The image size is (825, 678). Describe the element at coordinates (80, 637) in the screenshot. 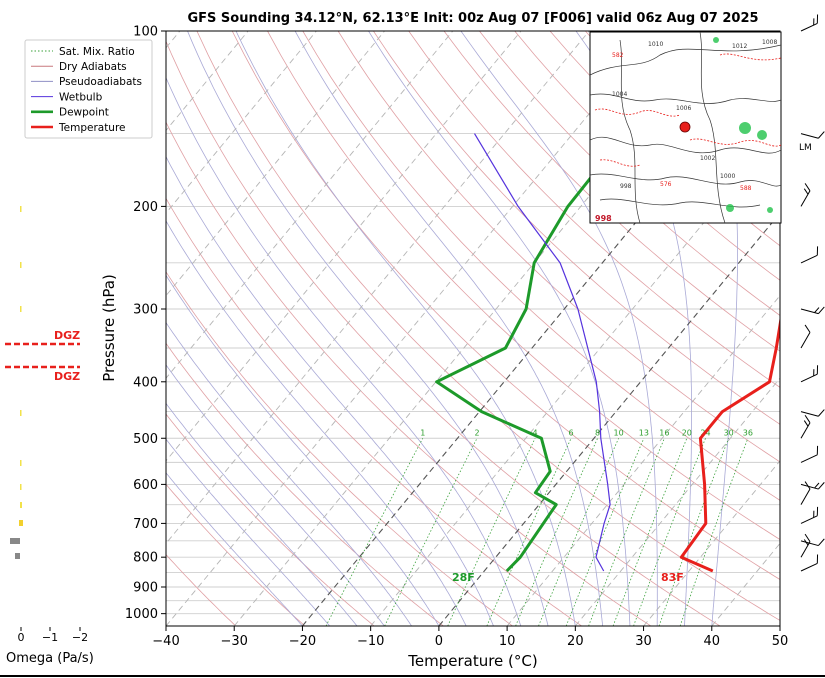

I see `omega-tick-2: −2` at that location.